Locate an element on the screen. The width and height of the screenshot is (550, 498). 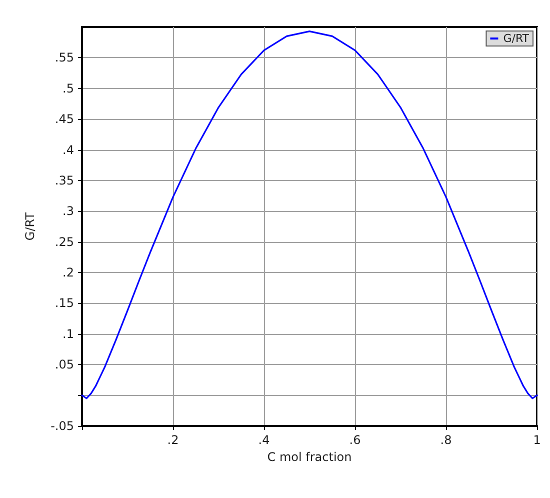
x-tick-label: .6 is located at coordinates (355, 440).